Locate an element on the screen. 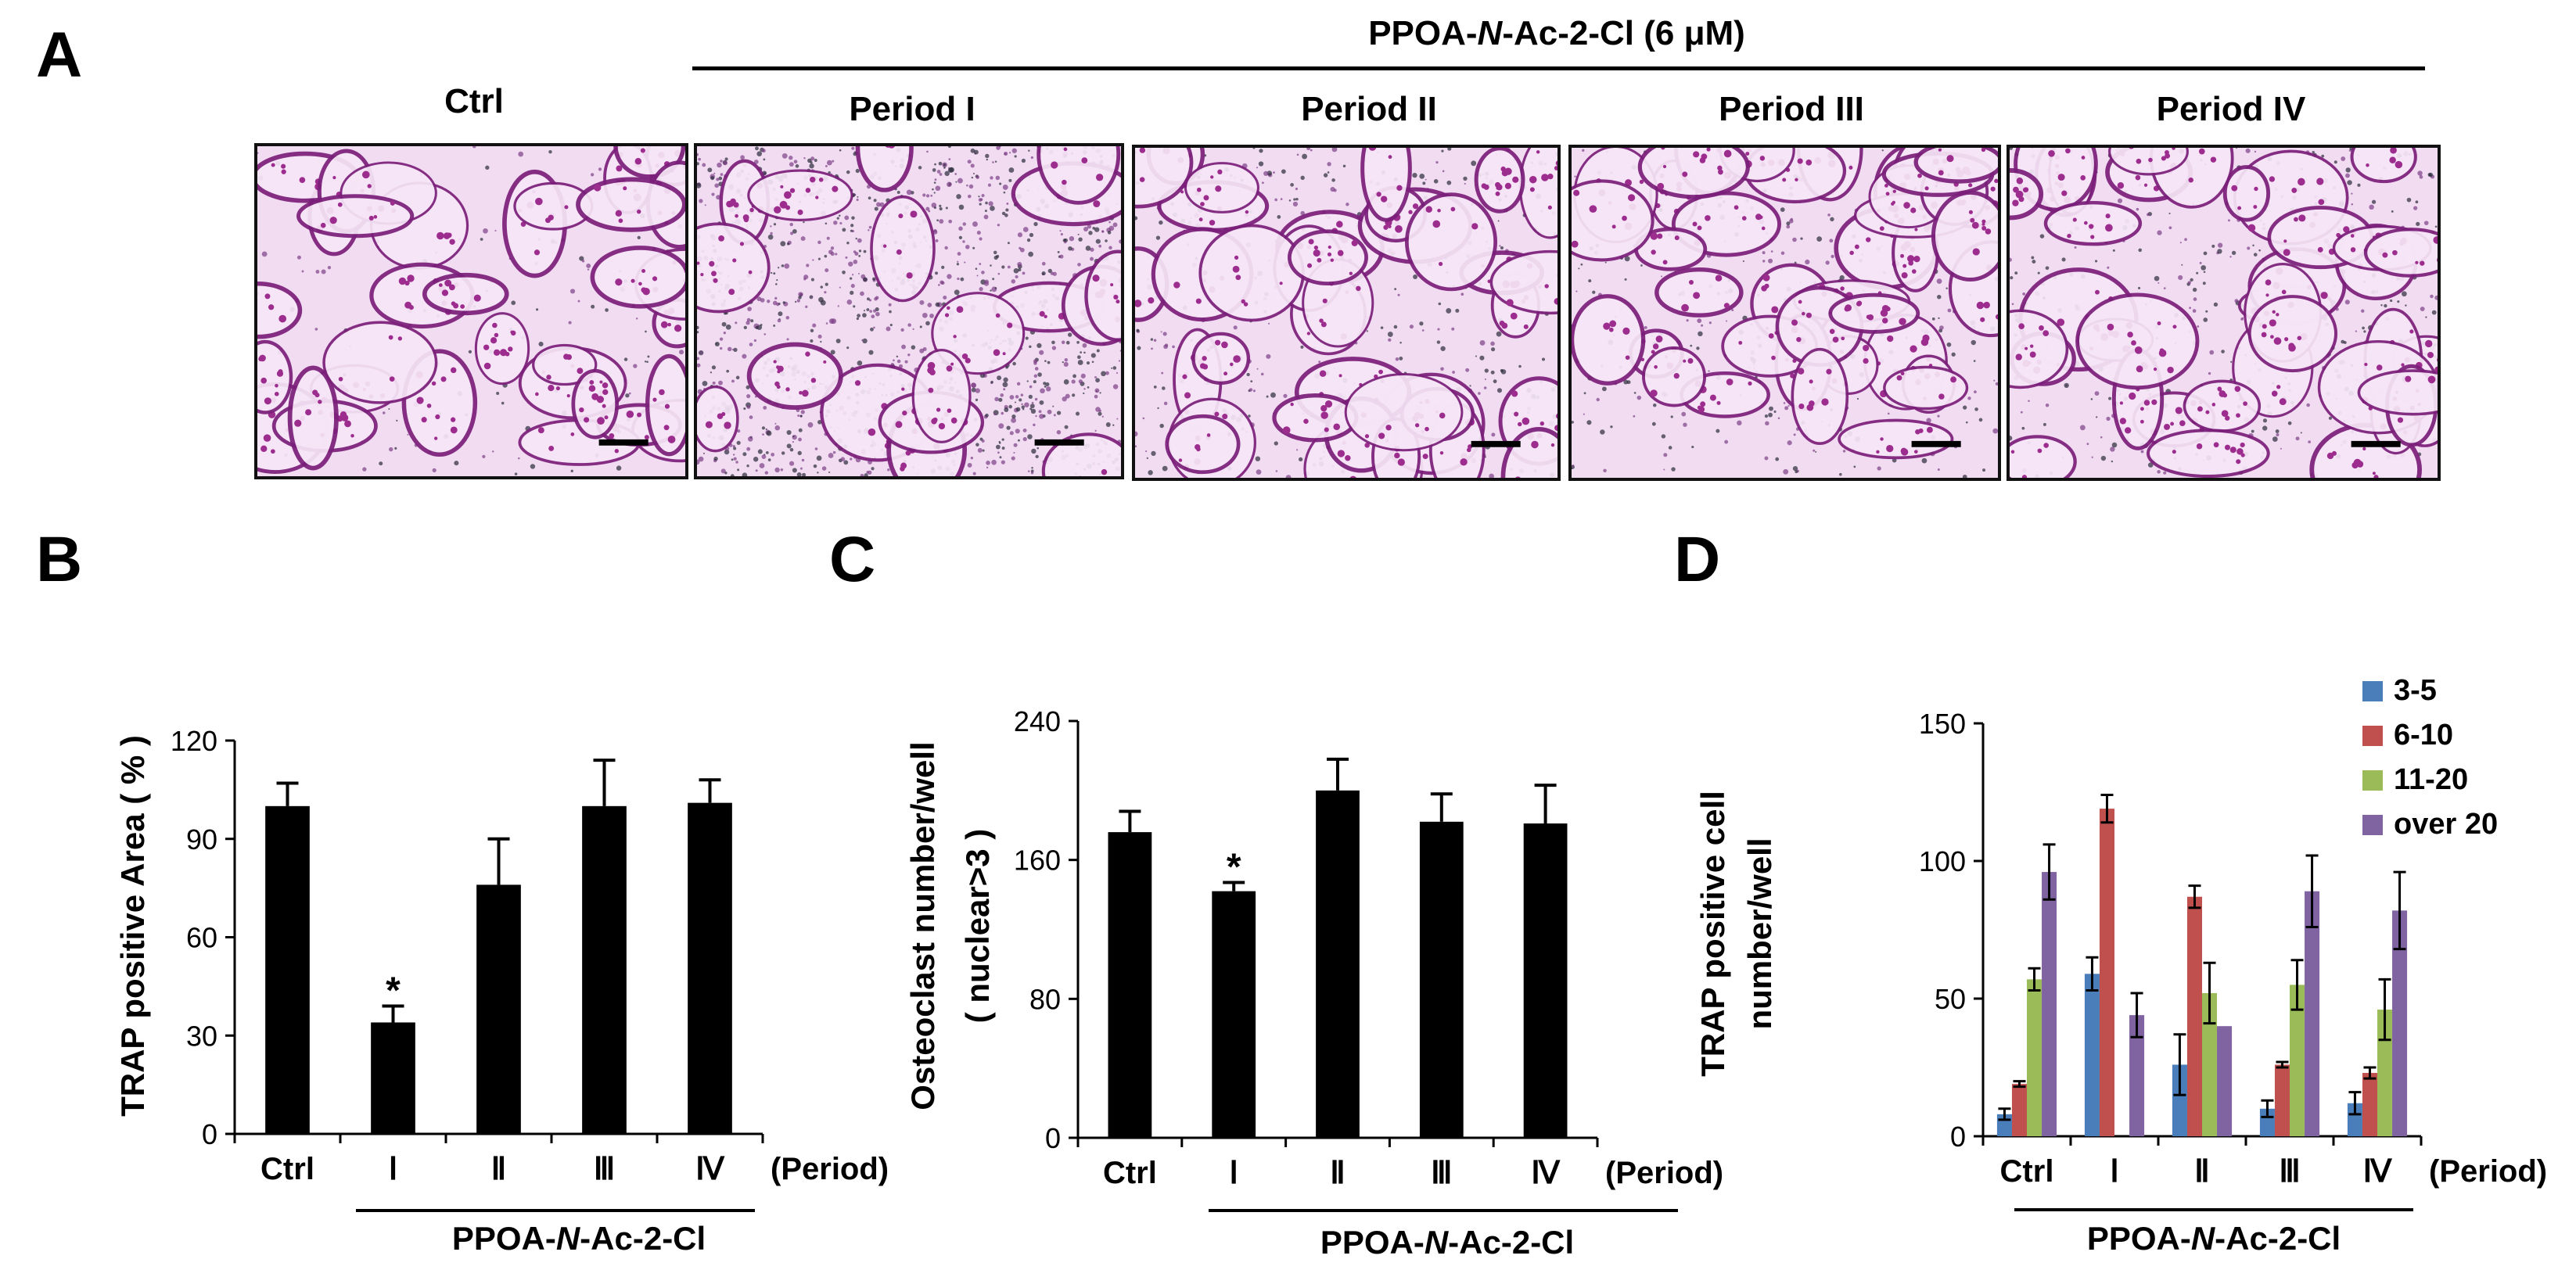 The image size is (2576, 1277). y-tick-label: 100 is located at coordinates (1943, 861).